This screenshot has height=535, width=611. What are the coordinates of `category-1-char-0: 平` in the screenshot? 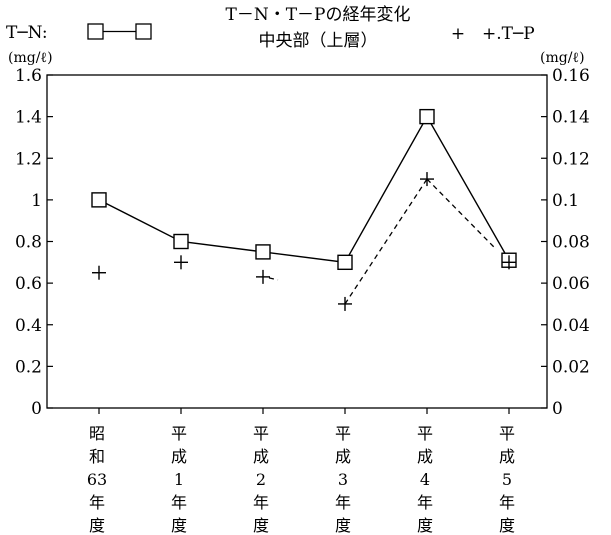 It's located at (179, 433).